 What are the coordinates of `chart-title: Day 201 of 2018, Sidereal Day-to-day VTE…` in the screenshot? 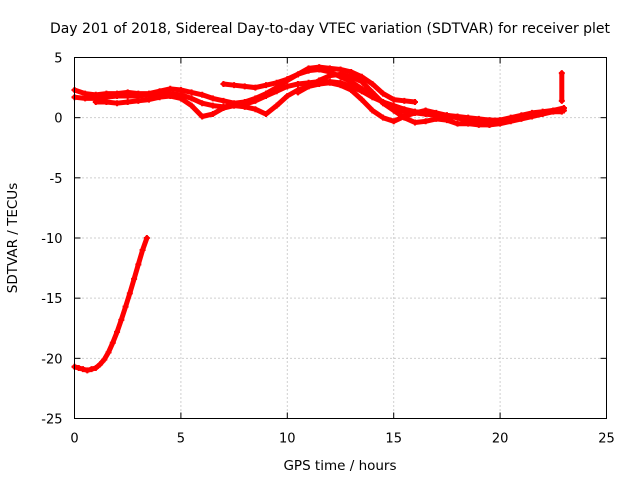 It's located at (330, 29).